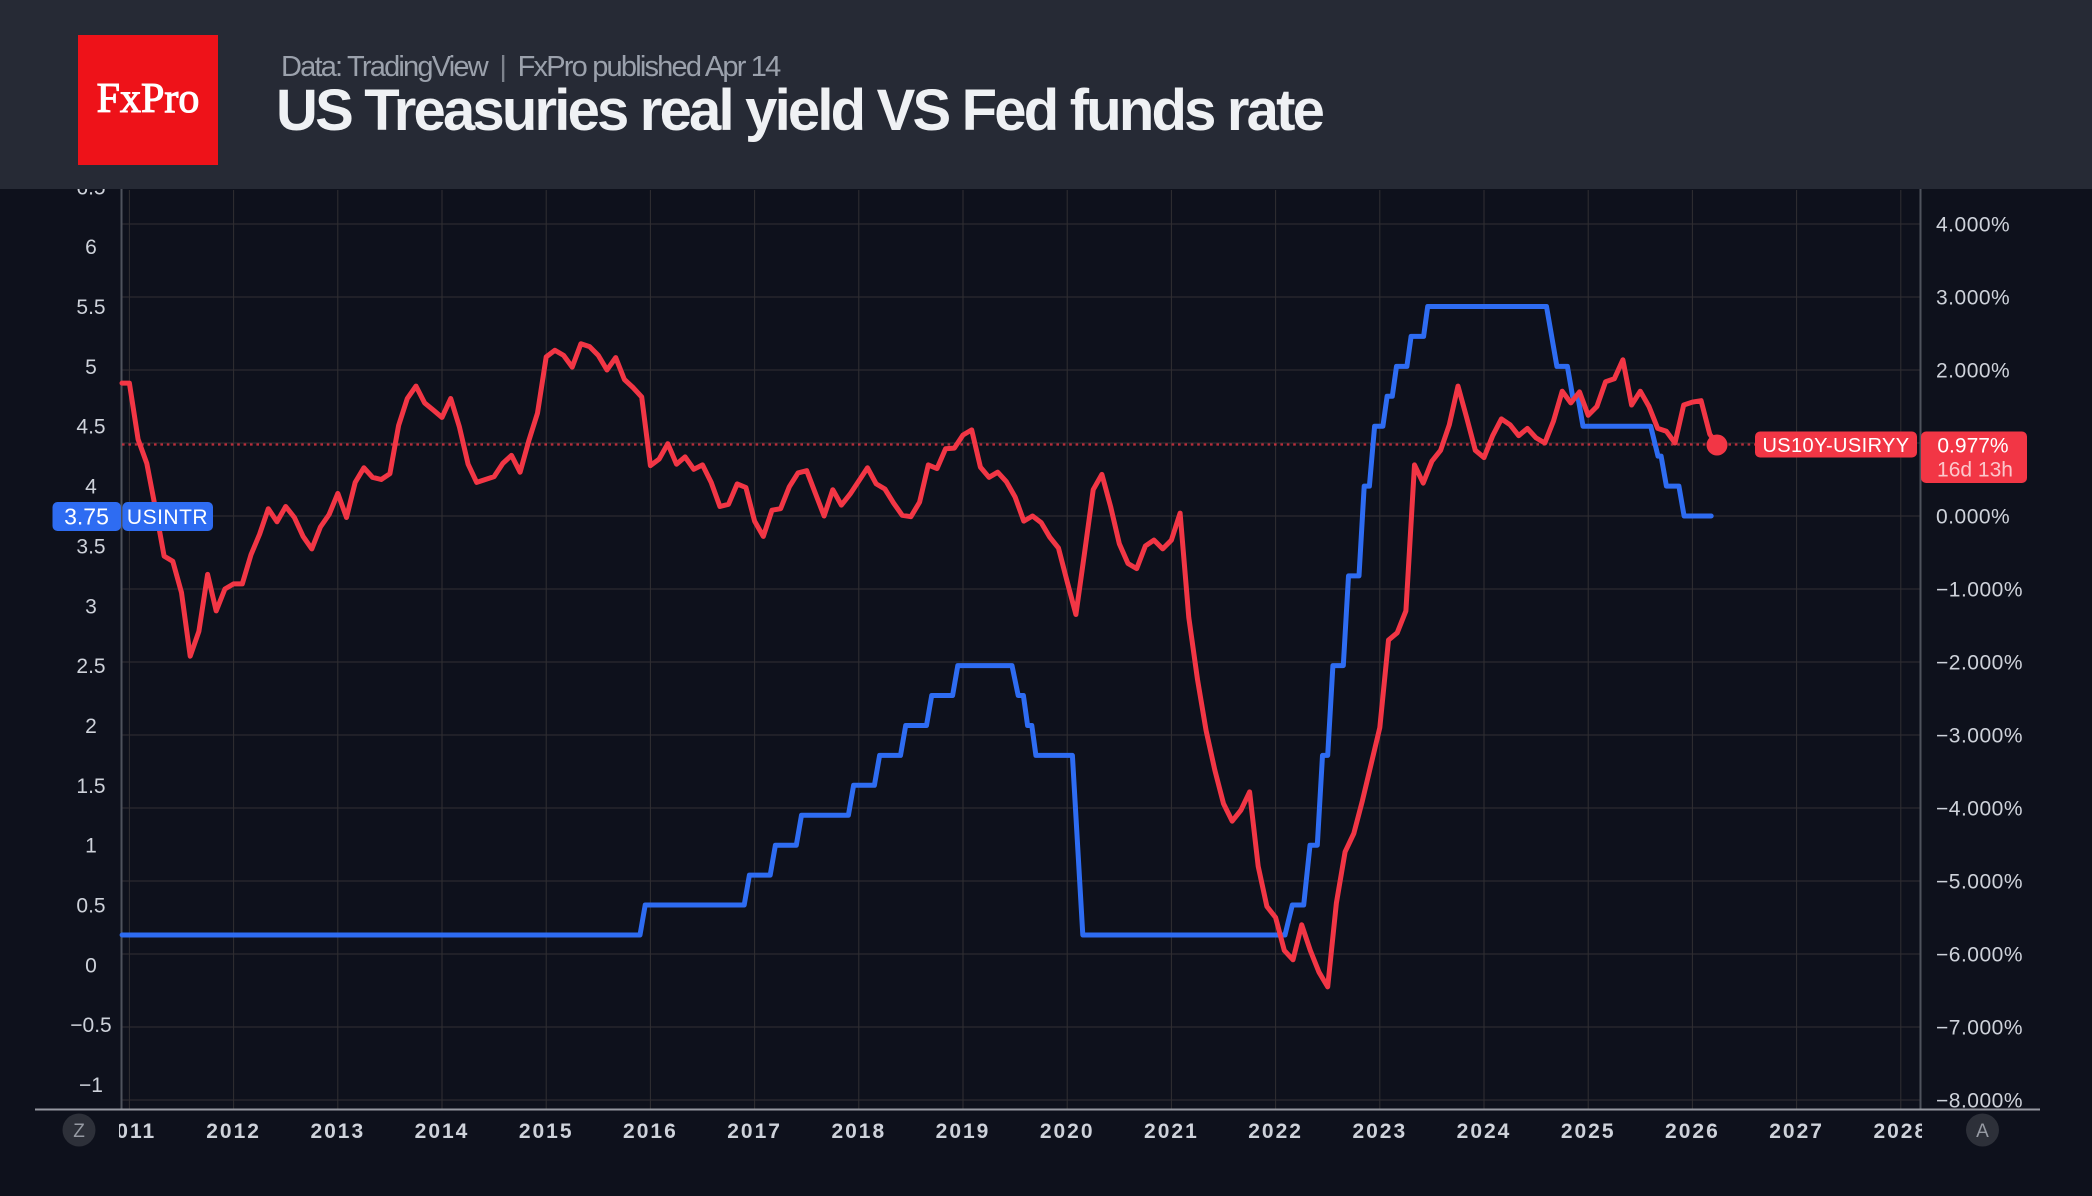 Image resolution: width=2092 pixels, height=1196 pixels. What do you see at coordinates (1979, 882) in the screenshot?
I see `svg-text: −5.000%` at bounding box center [1979, 882].